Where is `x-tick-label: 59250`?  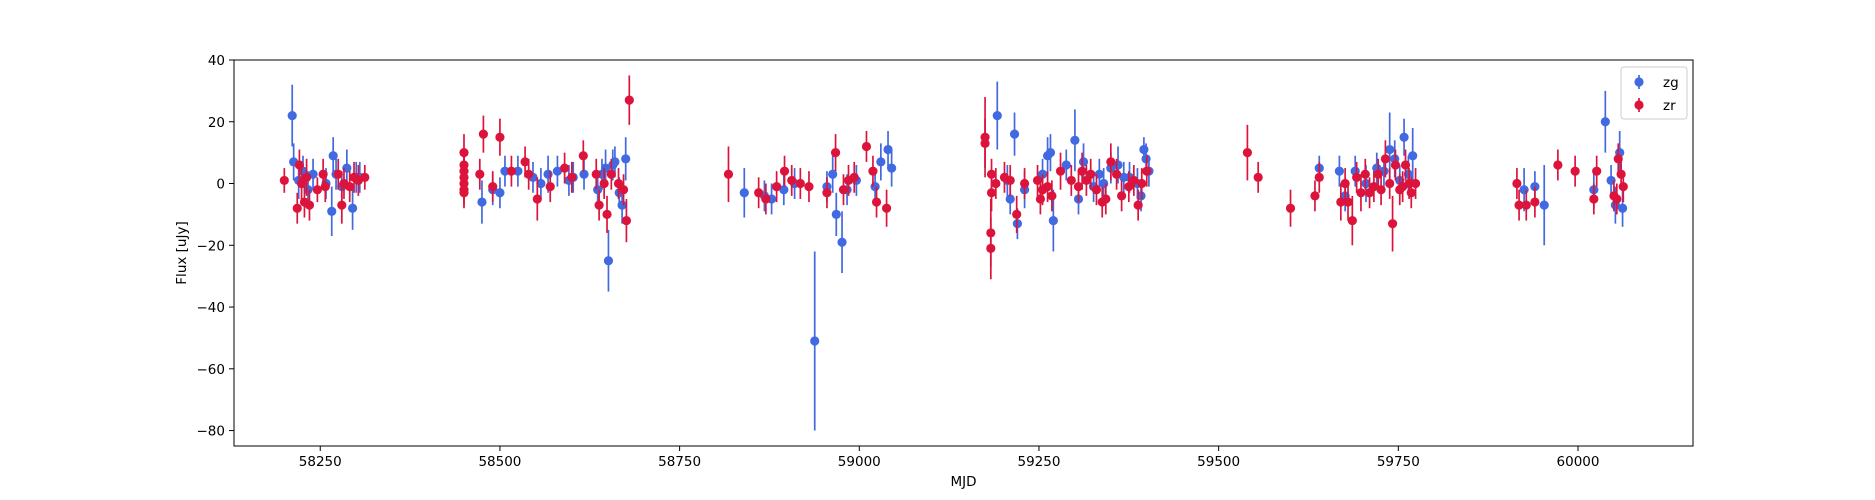 x-tick-label: 59250 is located at coordinates (1038, 462).